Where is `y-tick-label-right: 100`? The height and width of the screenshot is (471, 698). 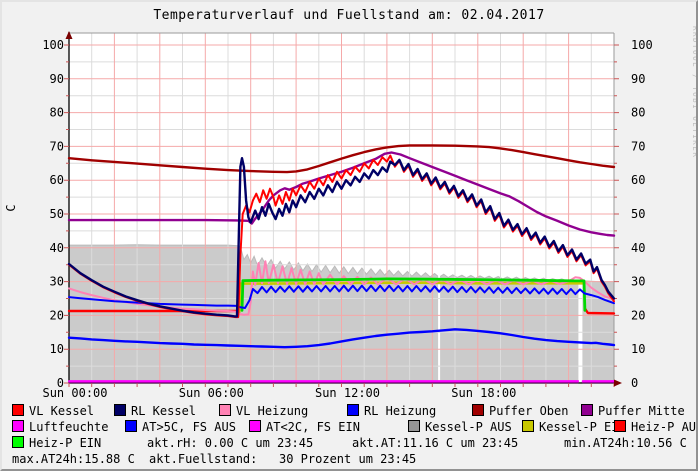 y-tick-label-right: 100 is located at coordinates (642, 45).